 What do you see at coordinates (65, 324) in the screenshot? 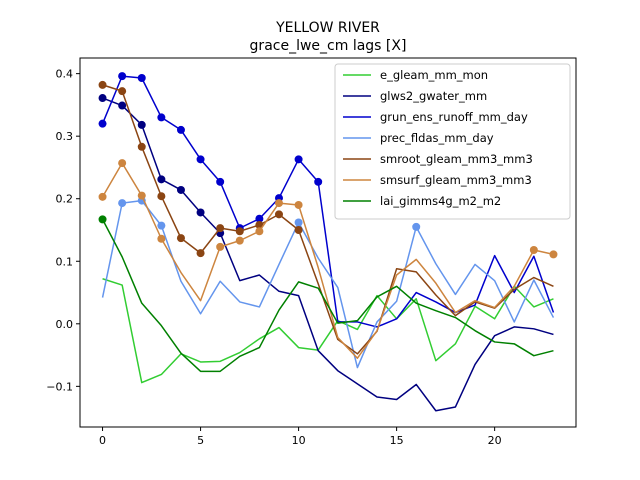
I see `y-tick-label: 0.0` at bounding box center [65, 324].